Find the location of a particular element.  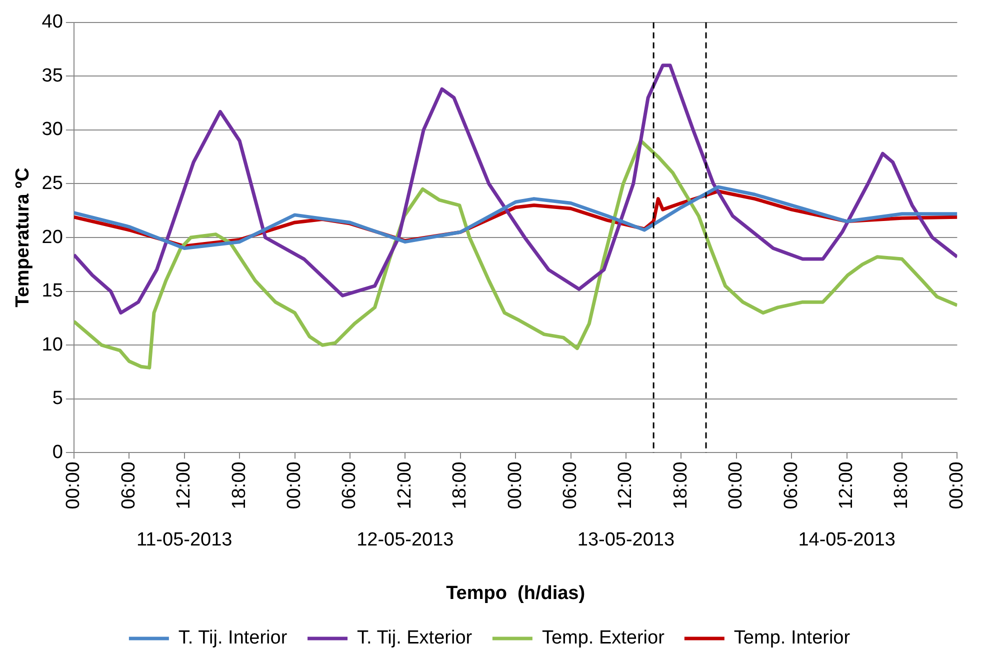

text: 12-05-2013 is located at coordinates (405, 539).